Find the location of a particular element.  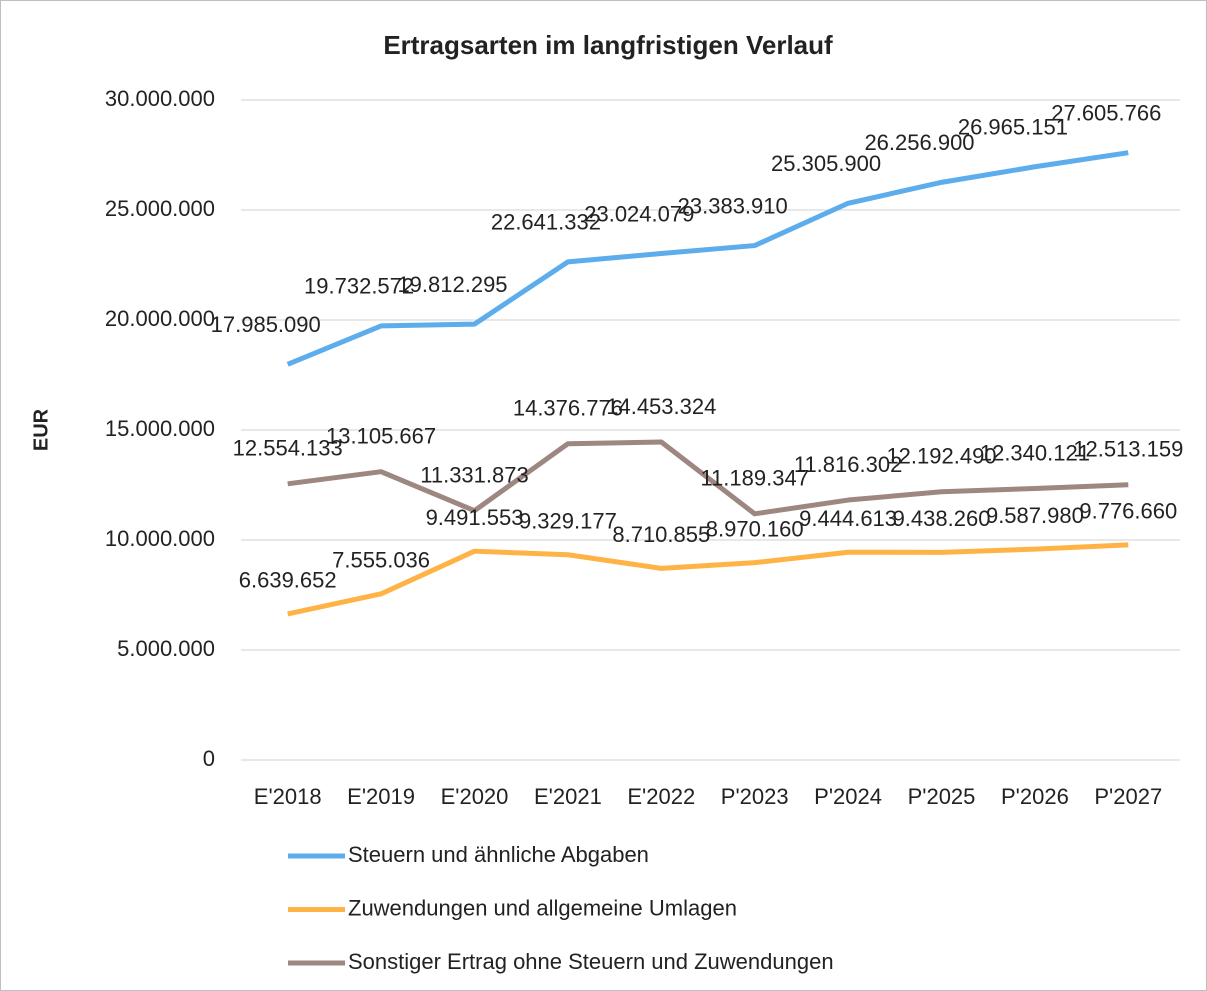

data-label: 9.438.260 is located at coordinates (942, 518).